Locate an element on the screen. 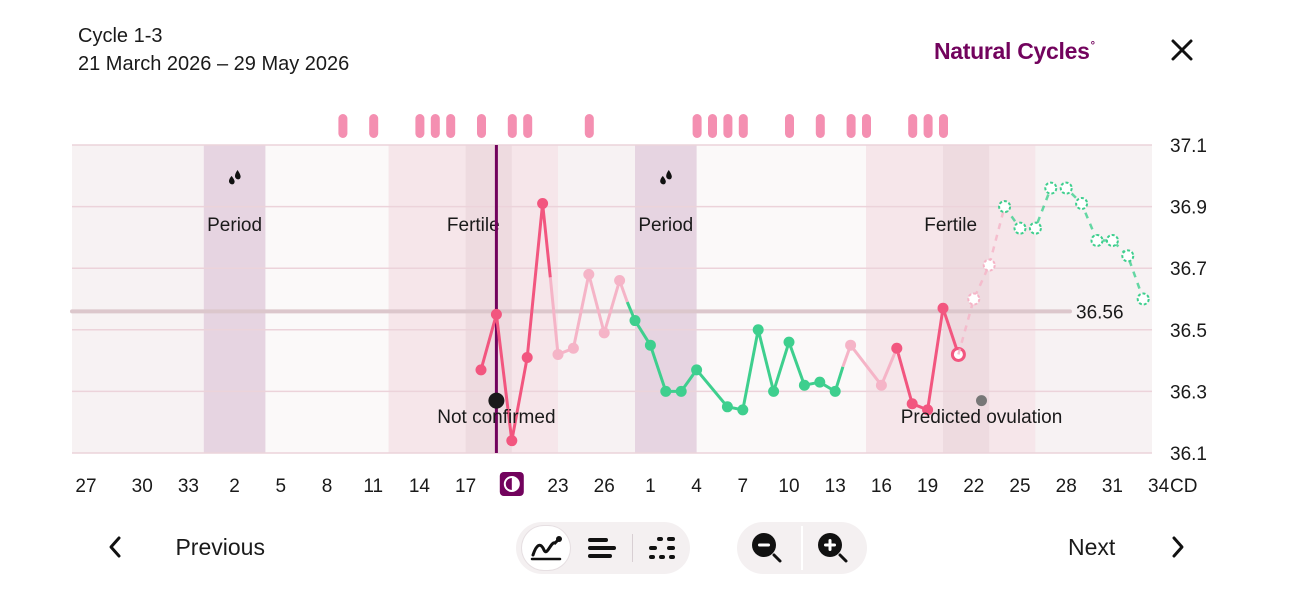 This screenshot has width=1298, height=600. latest-temperature-point is located at coordinates (958, 354).